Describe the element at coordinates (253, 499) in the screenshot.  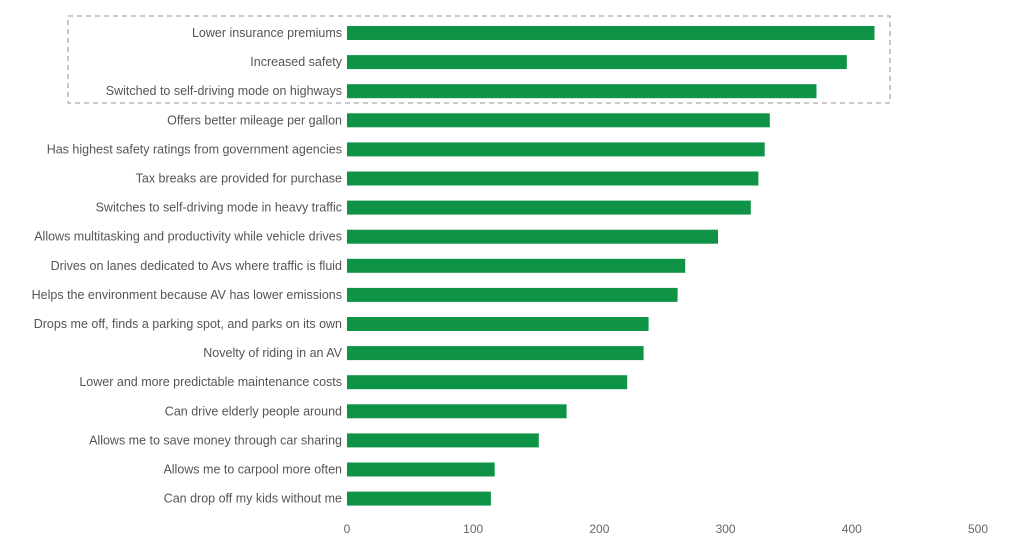
I see `category-label: Can drop off my kids without me` at that location.